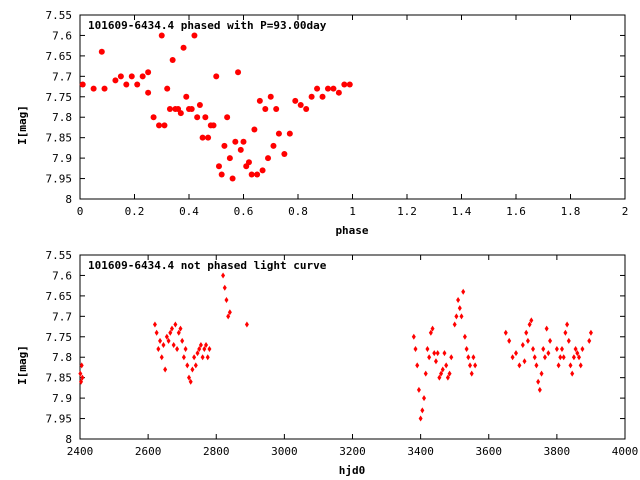  What do you see at coordinates (59, 15) in the screenshot?
I see `phased-y-tick-label: 7.55` at bounding box center [59, 15].